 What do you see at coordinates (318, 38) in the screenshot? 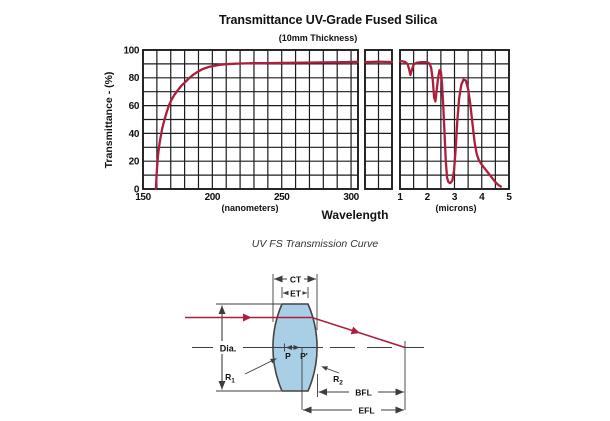
I see `chart-subtitle: (10mm Thickness)` at bounding box center [318, 38].